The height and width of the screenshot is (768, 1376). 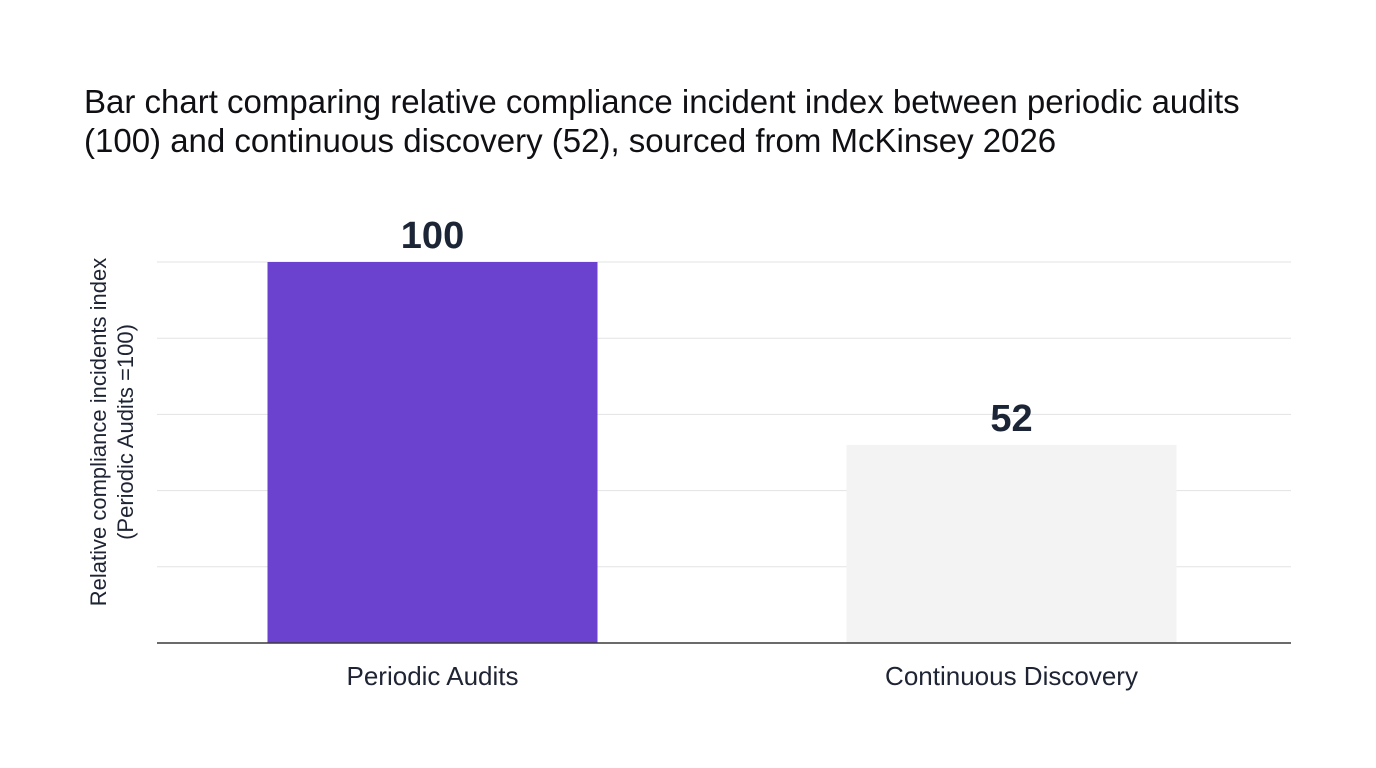 What do you see at coordinates (1011, 419) in the screenshot?
I see `data-label: 52` at bounding box center [1011, 419].